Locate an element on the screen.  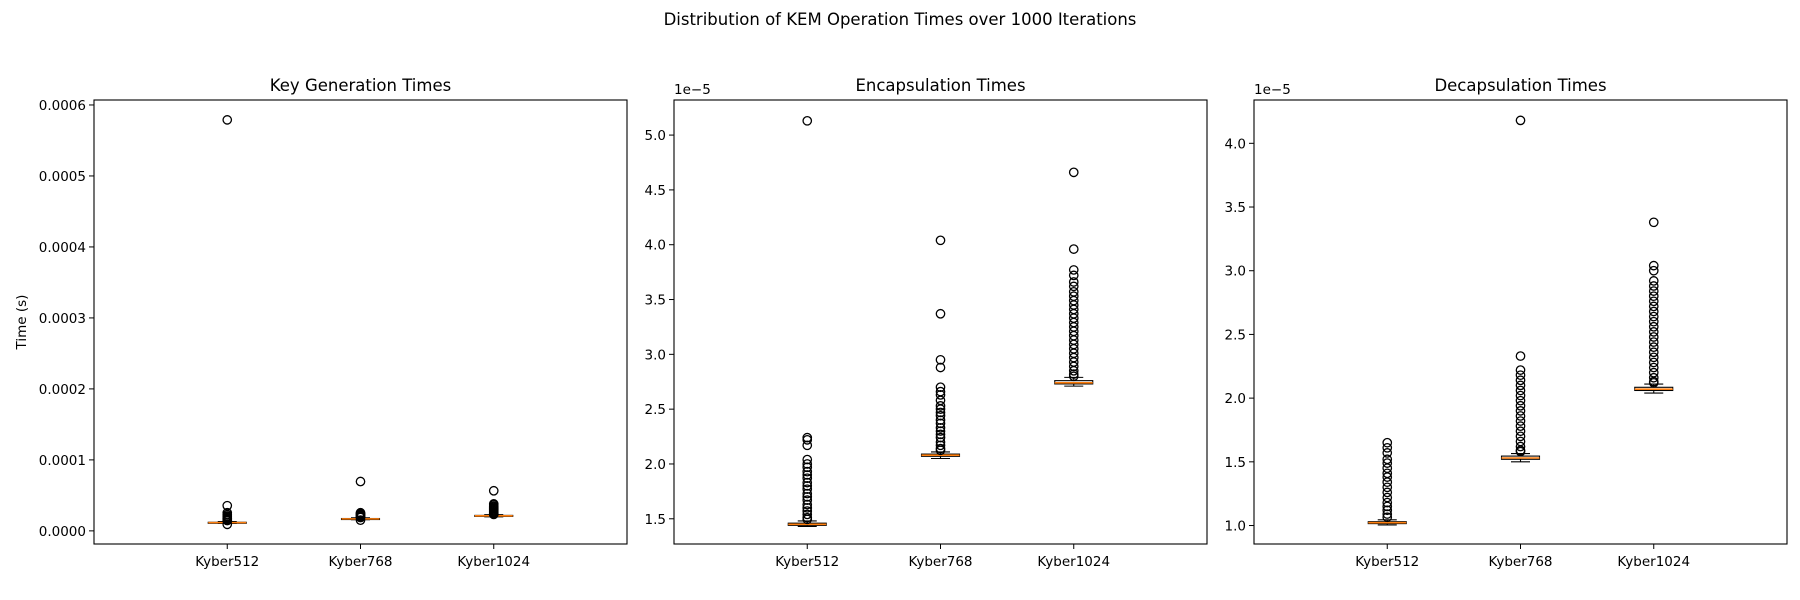
y-tick-label: 0.0000 is located at coordinates (62, 532).